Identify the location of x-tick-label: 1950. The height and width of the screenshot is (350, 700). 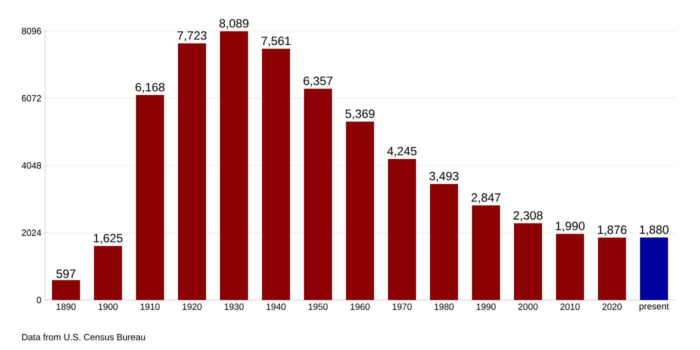
(318, 307).